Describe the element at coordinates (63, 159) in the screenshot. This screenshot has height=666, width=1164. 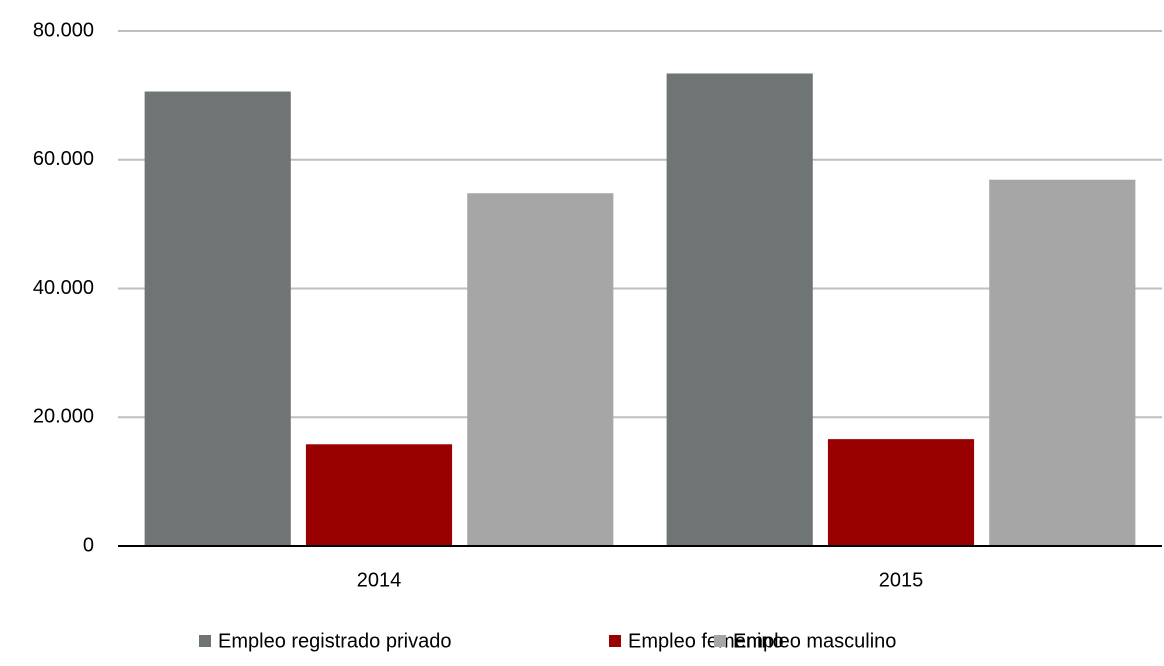
I see `y-tick-label: 60.000` at that location.